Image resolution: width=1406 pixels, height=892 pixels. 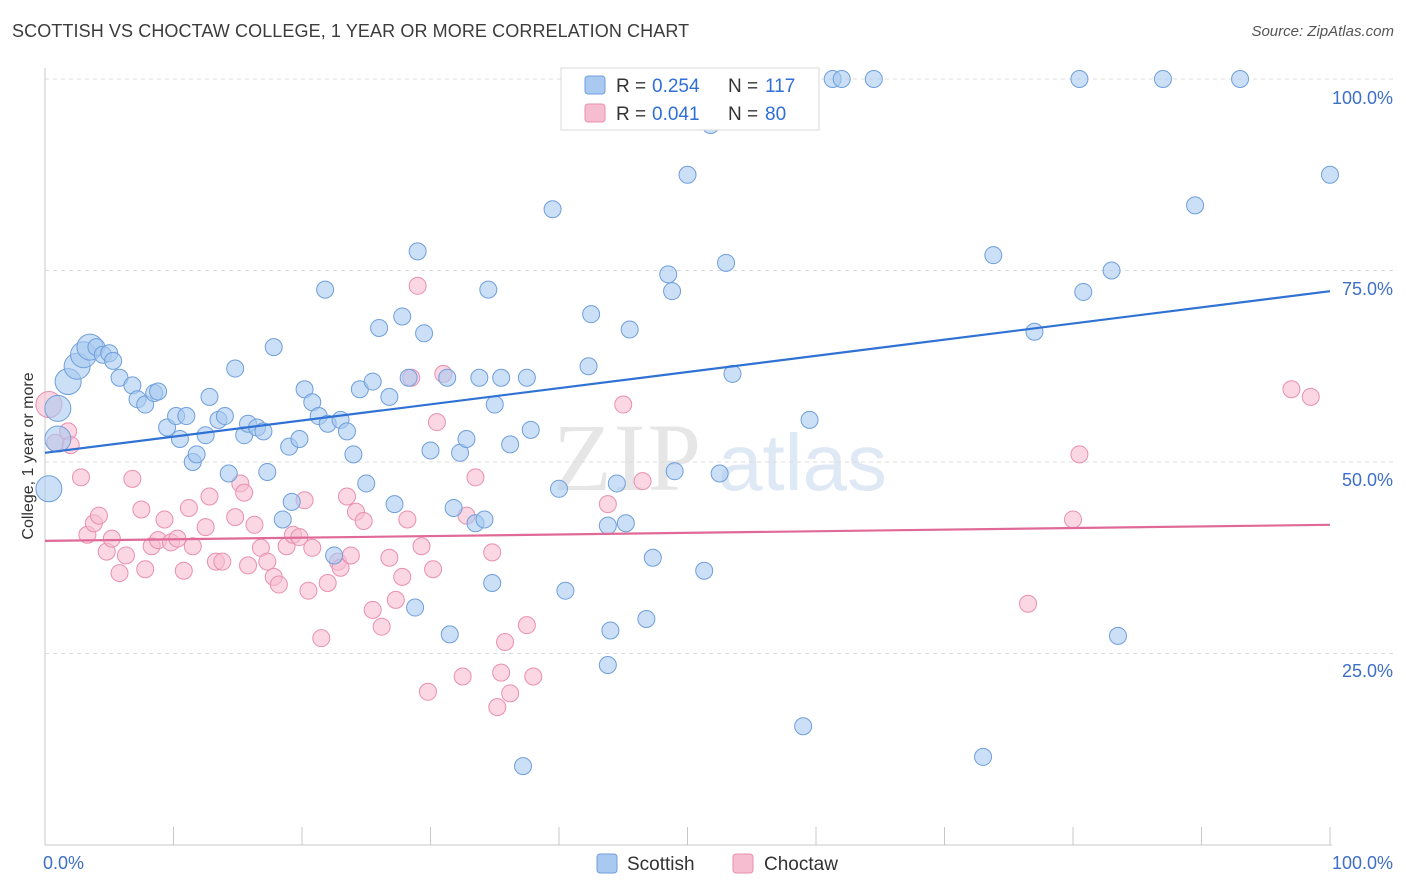 What do you see at coordinates (661, 864) in the screenshot?
I see `bottom-legend-label-scottish: Scottish` at bounding box center [661, 864].